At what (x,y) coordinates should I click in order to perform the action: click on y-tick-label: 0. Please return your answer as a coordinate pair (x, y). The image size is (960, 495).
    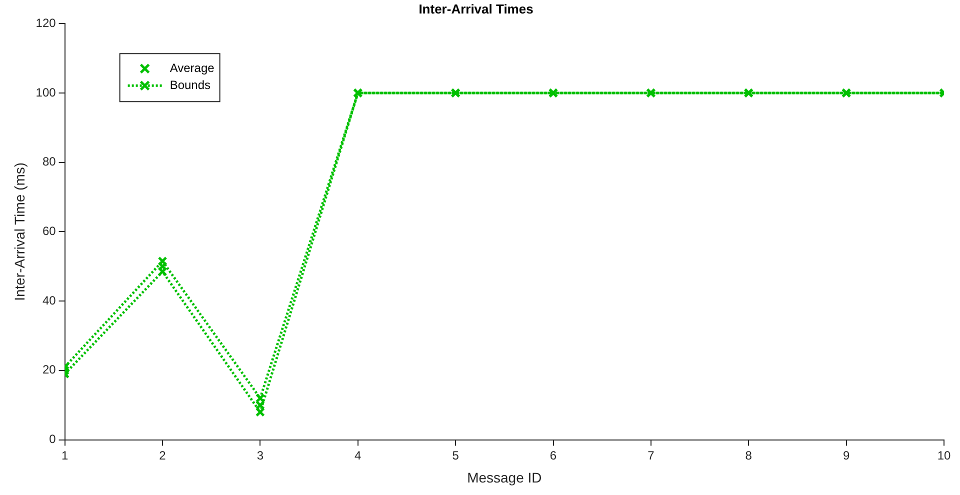
    Looking at the image, I should click on (52, 439).